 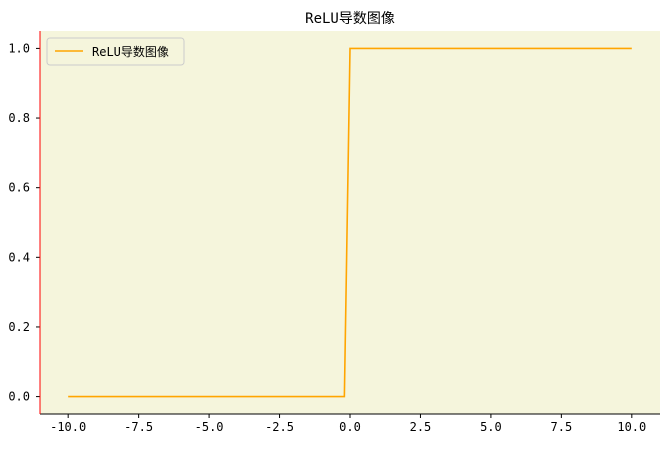 I want to click on x-tick-label: -7.5, so click(x=138, y=427).